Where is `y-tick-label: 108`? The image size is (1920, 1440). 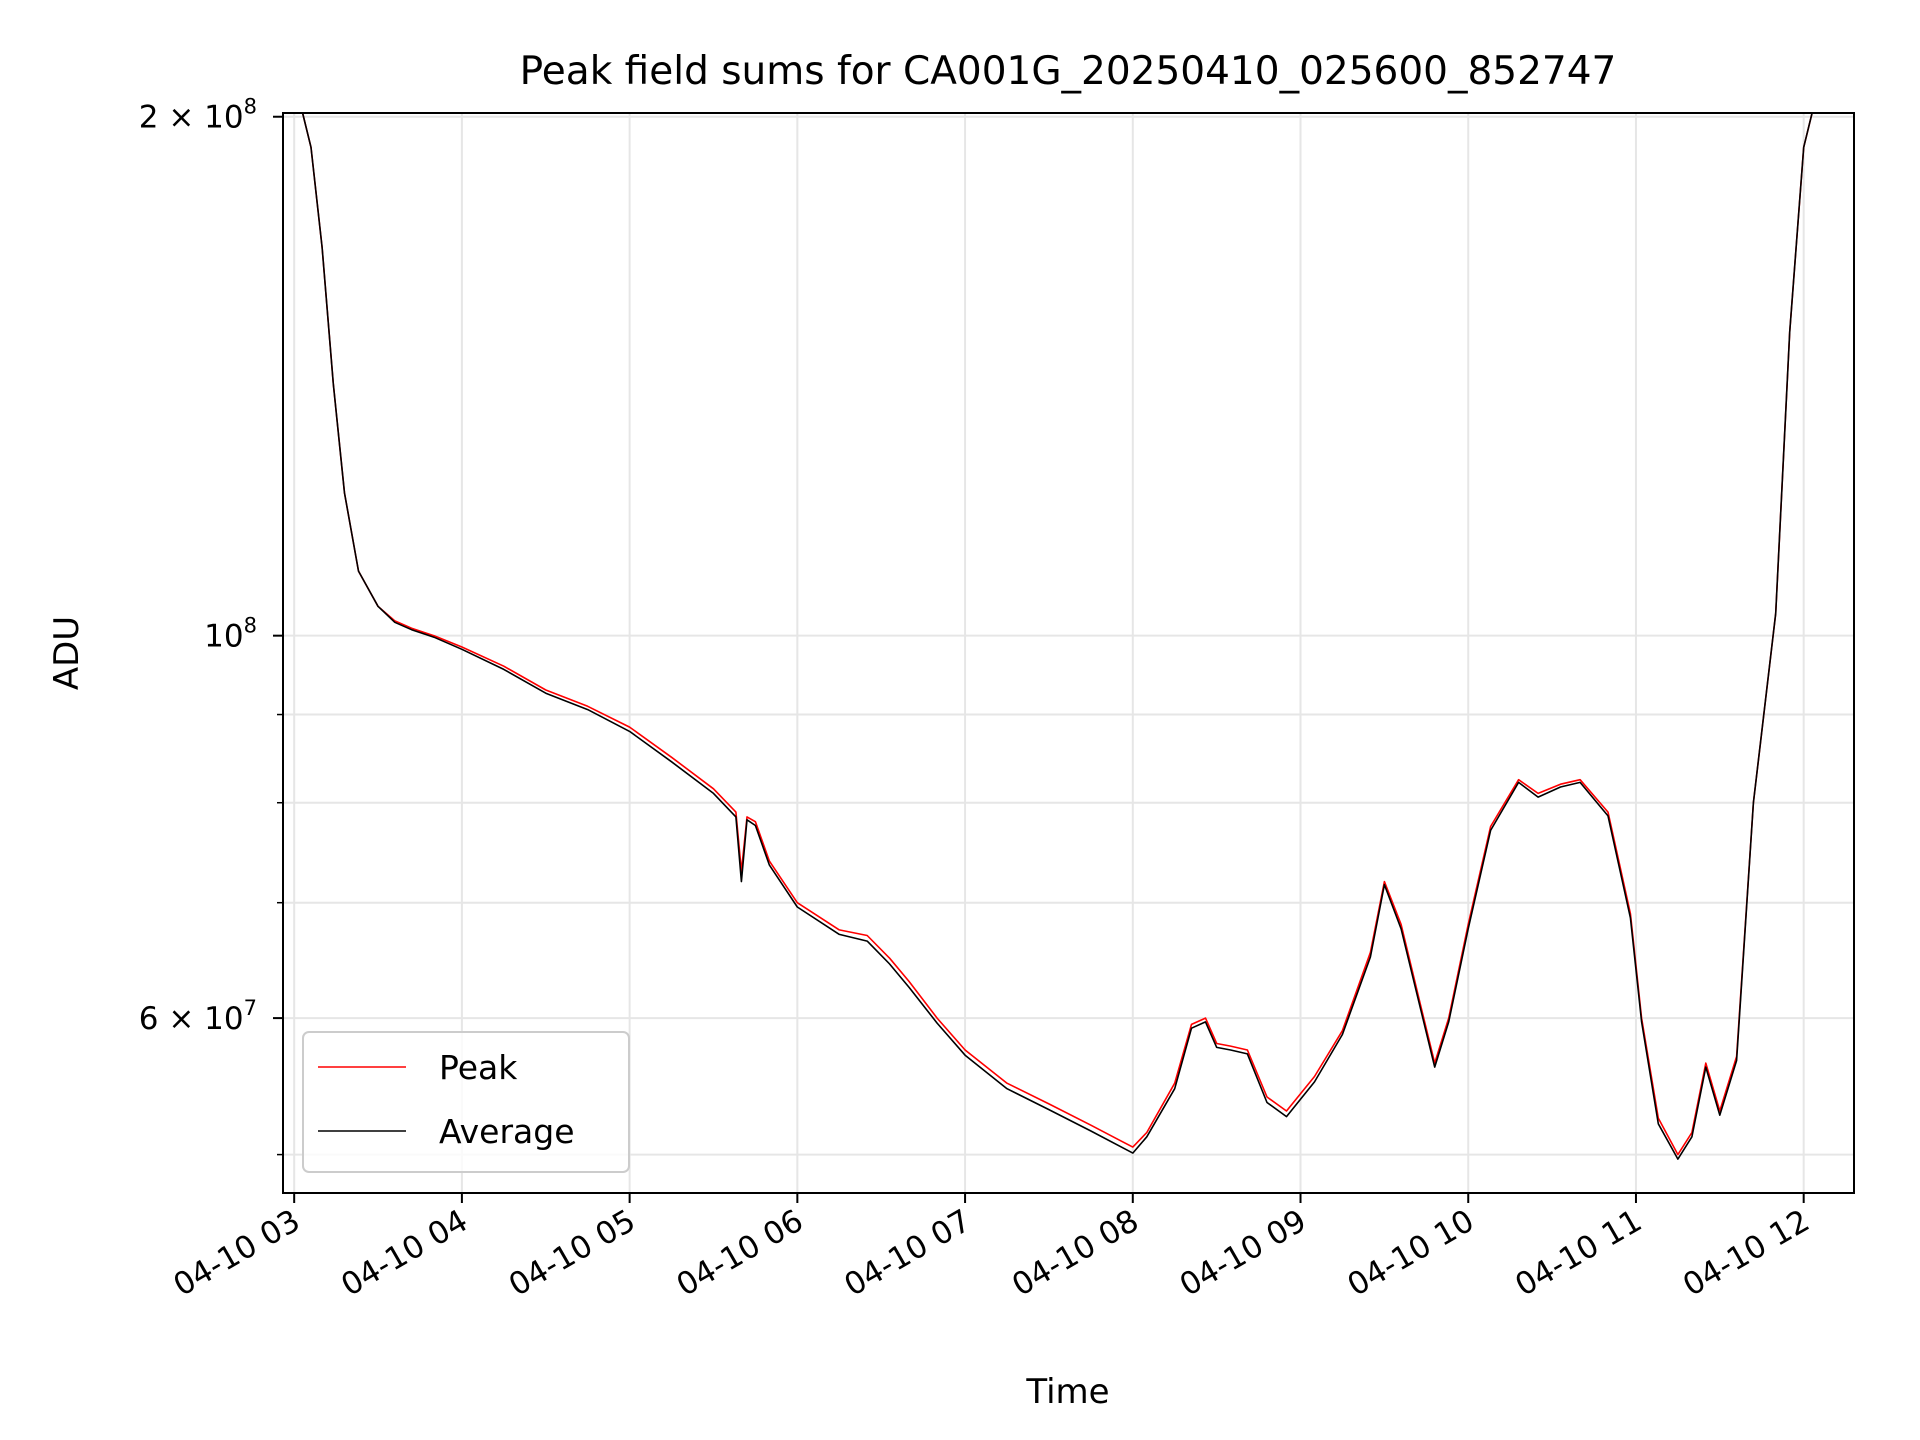 y-tick-label: 108 is located at coordinates (230, 634).